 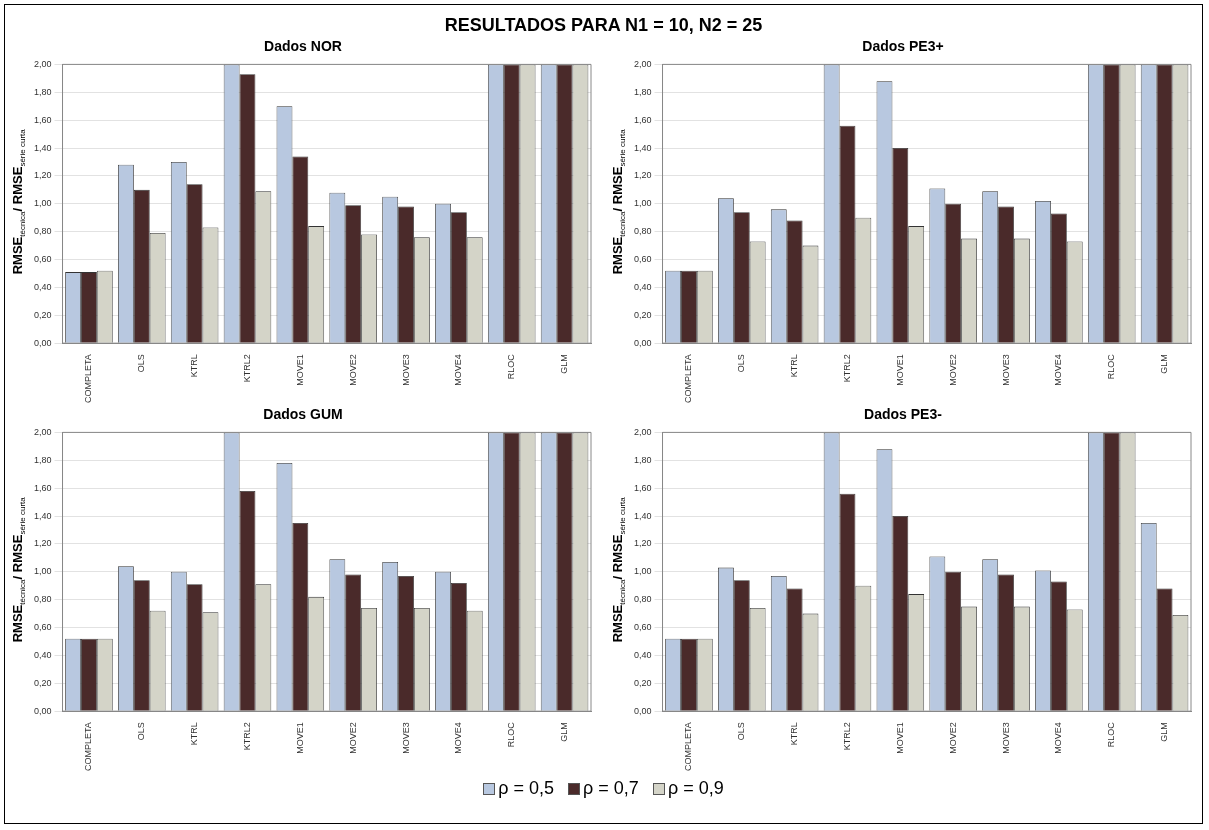 I want to click on chart-title: Dados PE3+, so click(x=903, y=46).